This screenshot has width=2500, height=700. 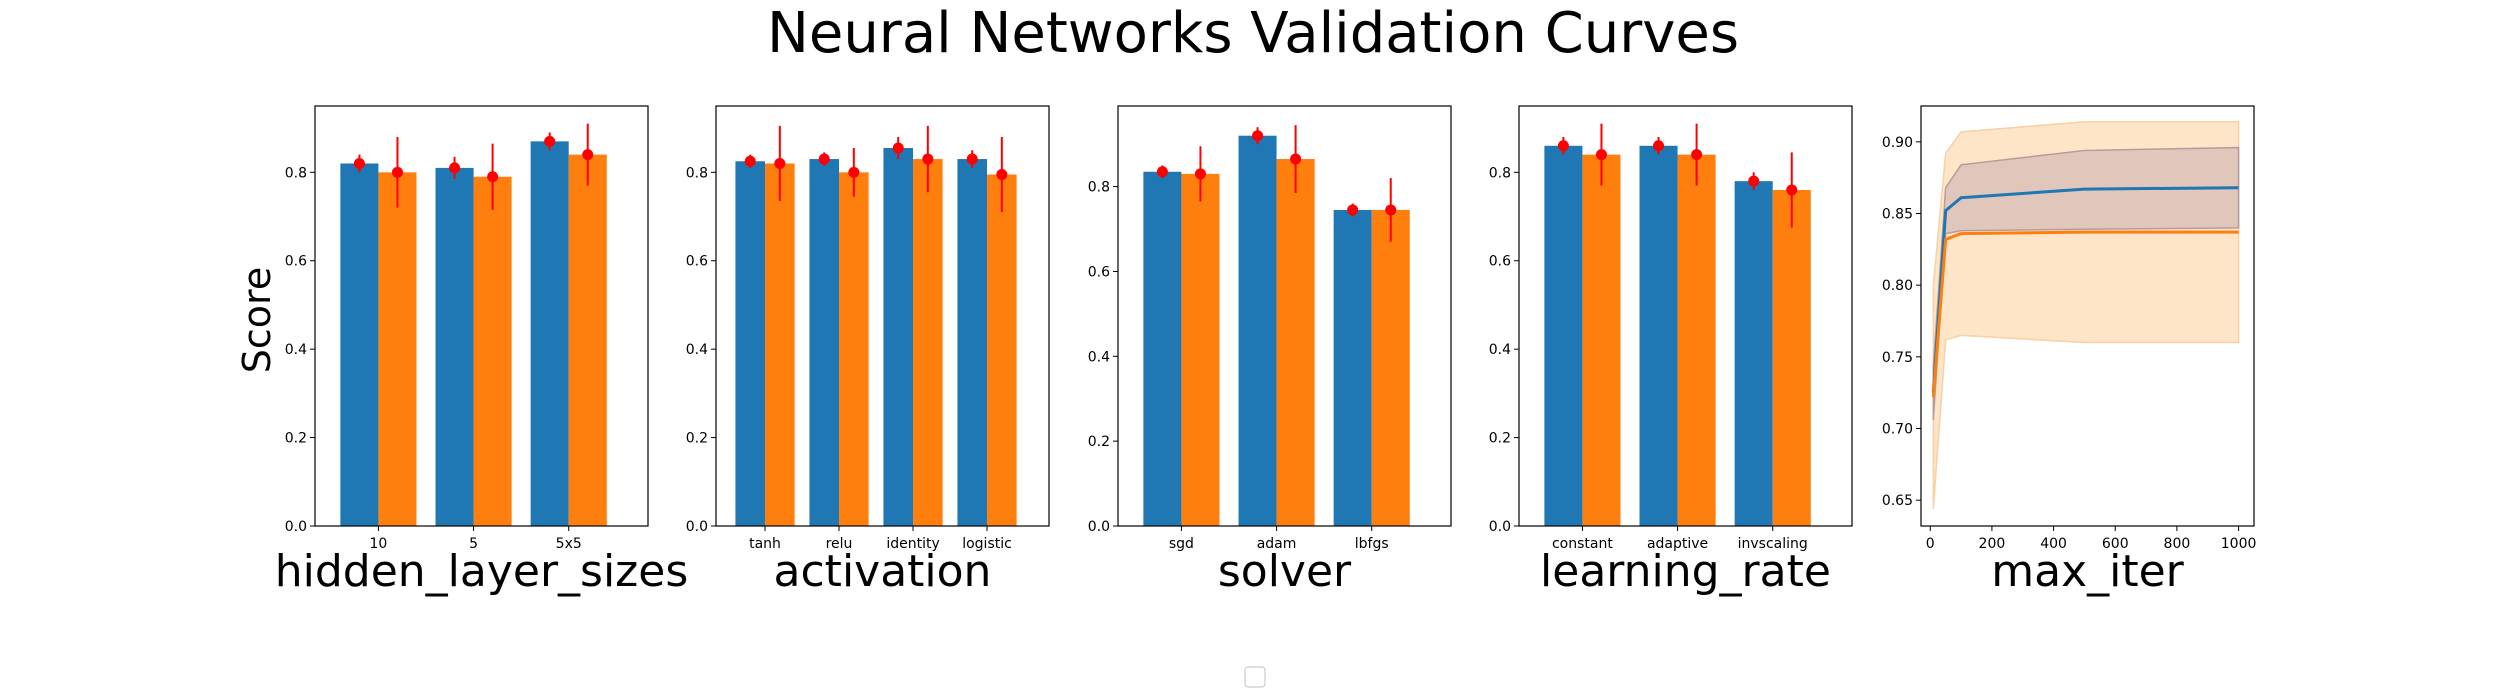 I want to click on x-tick-label: 400, so click(x=2053, y=544).